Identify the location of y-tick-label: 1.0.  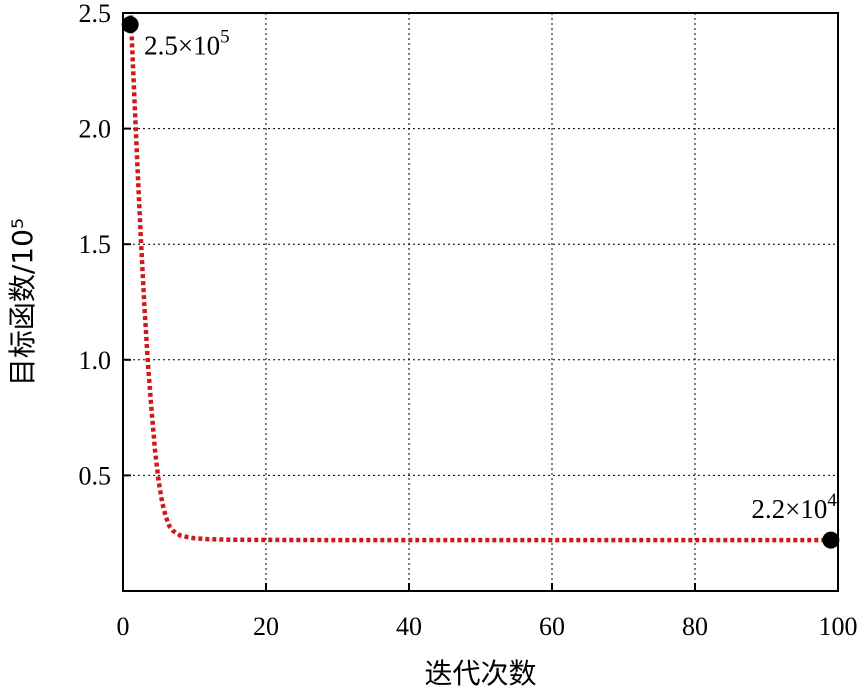
(95, 360).